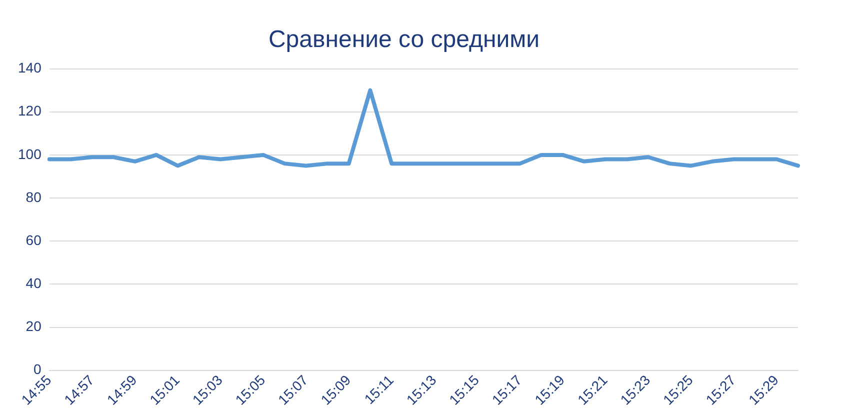 This screenshot has height=415, width=846. I want to click on y-tick-label: 100, so click(30, 154).